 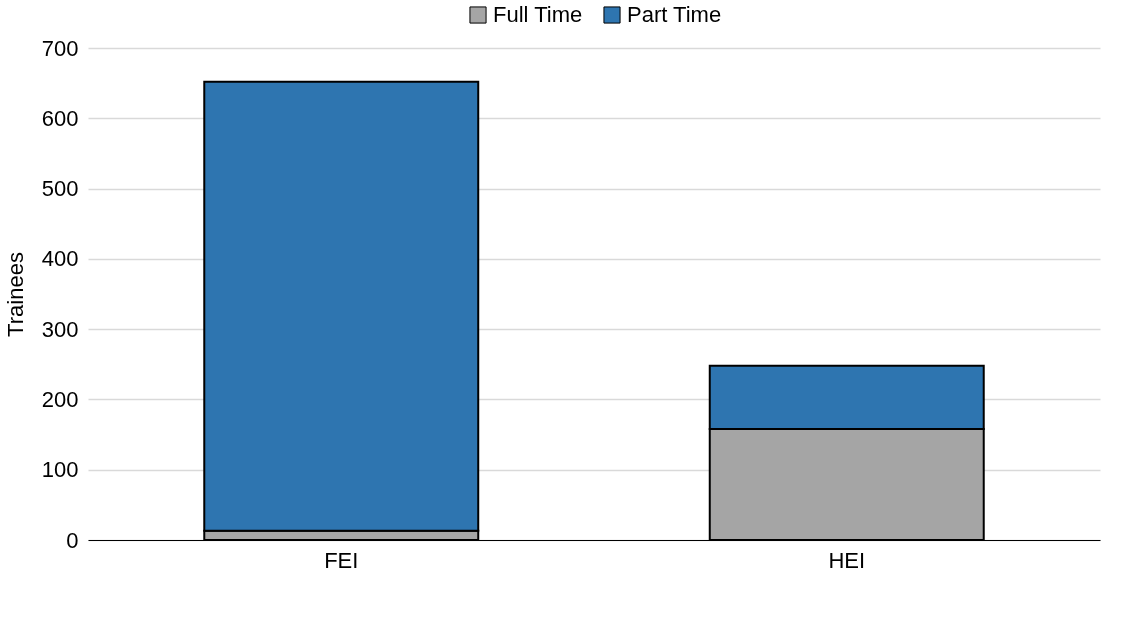 What do you see at coordinates (341, 560) in the screenshot?
I see `x-tick-label: FEI` at bounding box center [341, 560].